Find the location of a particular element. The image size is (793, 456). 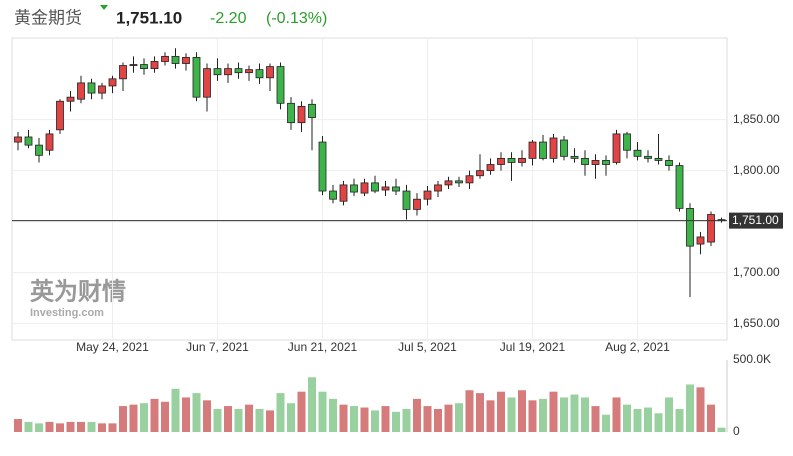

x-tick-label: May 24, 2021 is located at coordinates (112, 347).